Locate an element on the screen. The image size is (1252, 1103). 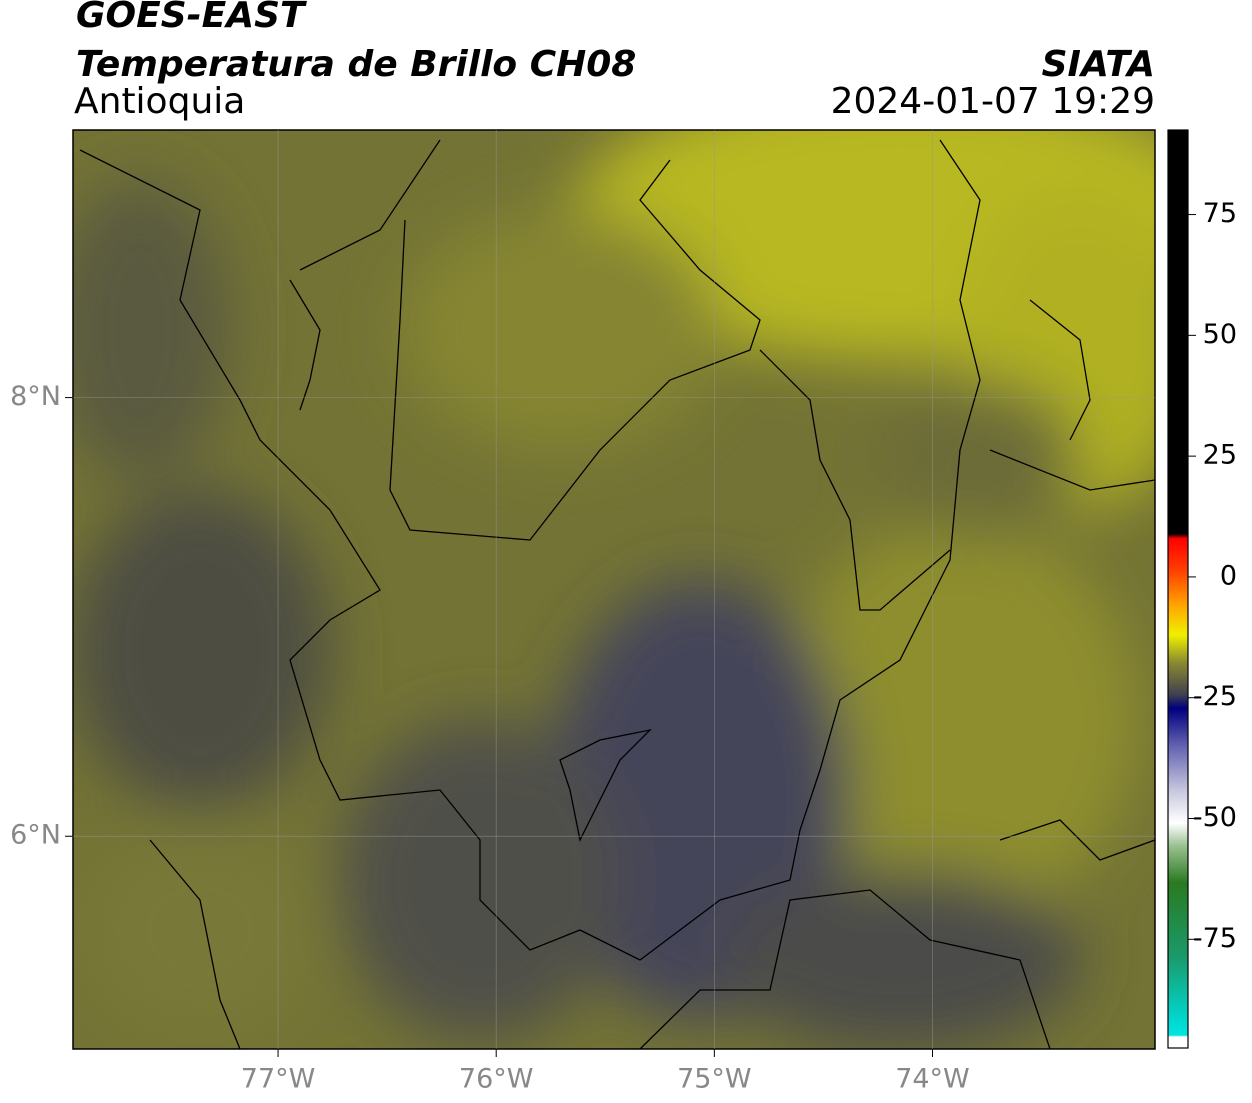
x-tick-label: 75°W is located at coordinates (714, 1079).